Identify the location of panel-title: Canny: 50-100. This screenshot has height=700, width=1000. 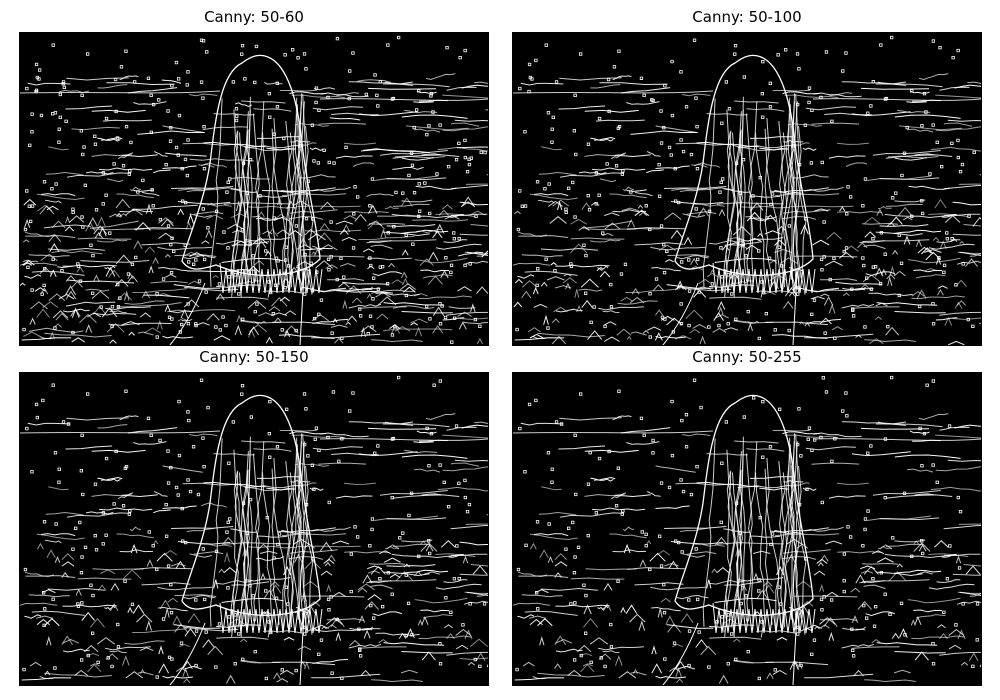
(747, 17).